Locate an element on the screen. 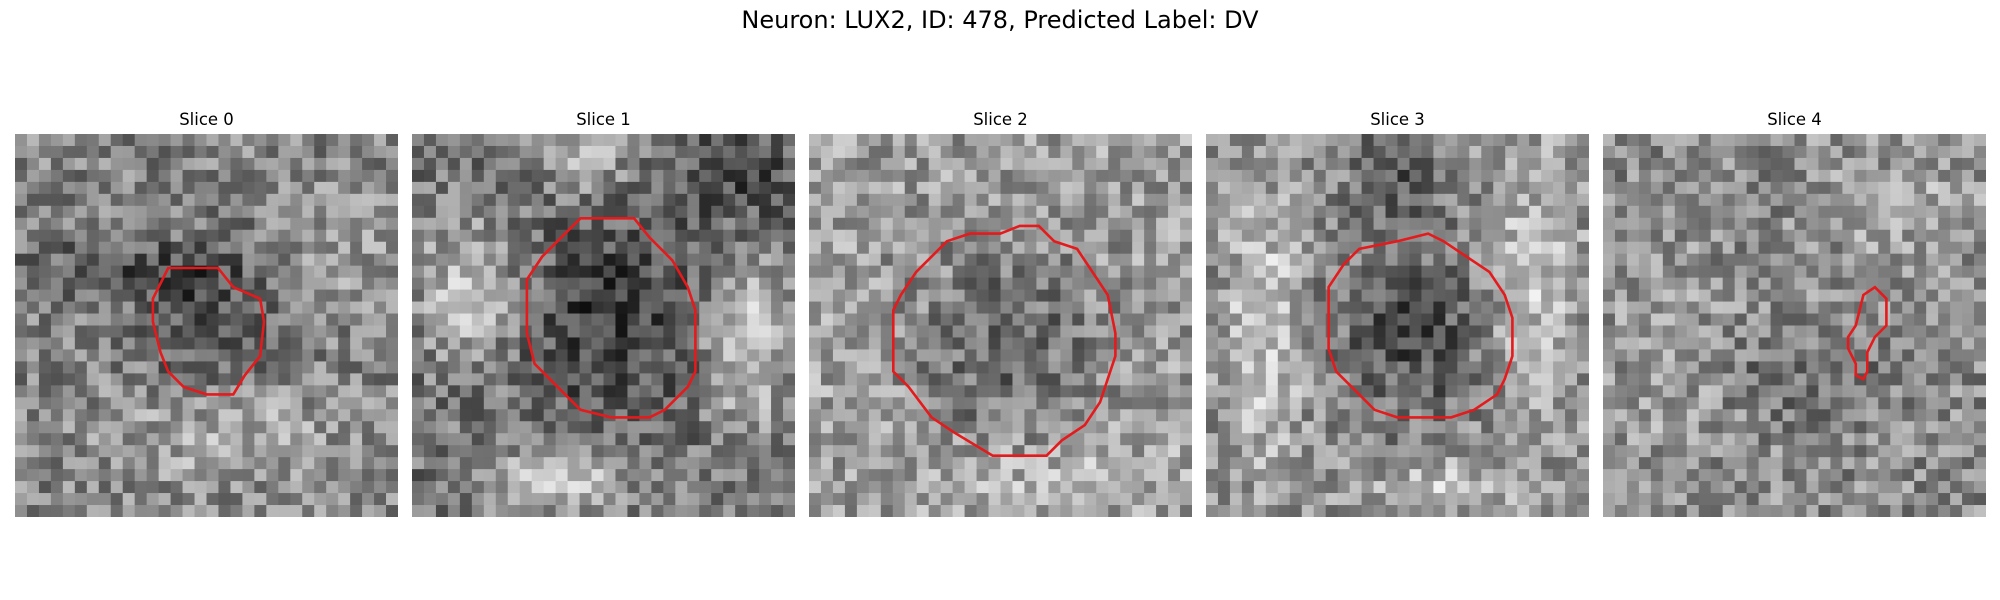  slice-panel-3: Slice 3 is located at coordinates (1397, 312).